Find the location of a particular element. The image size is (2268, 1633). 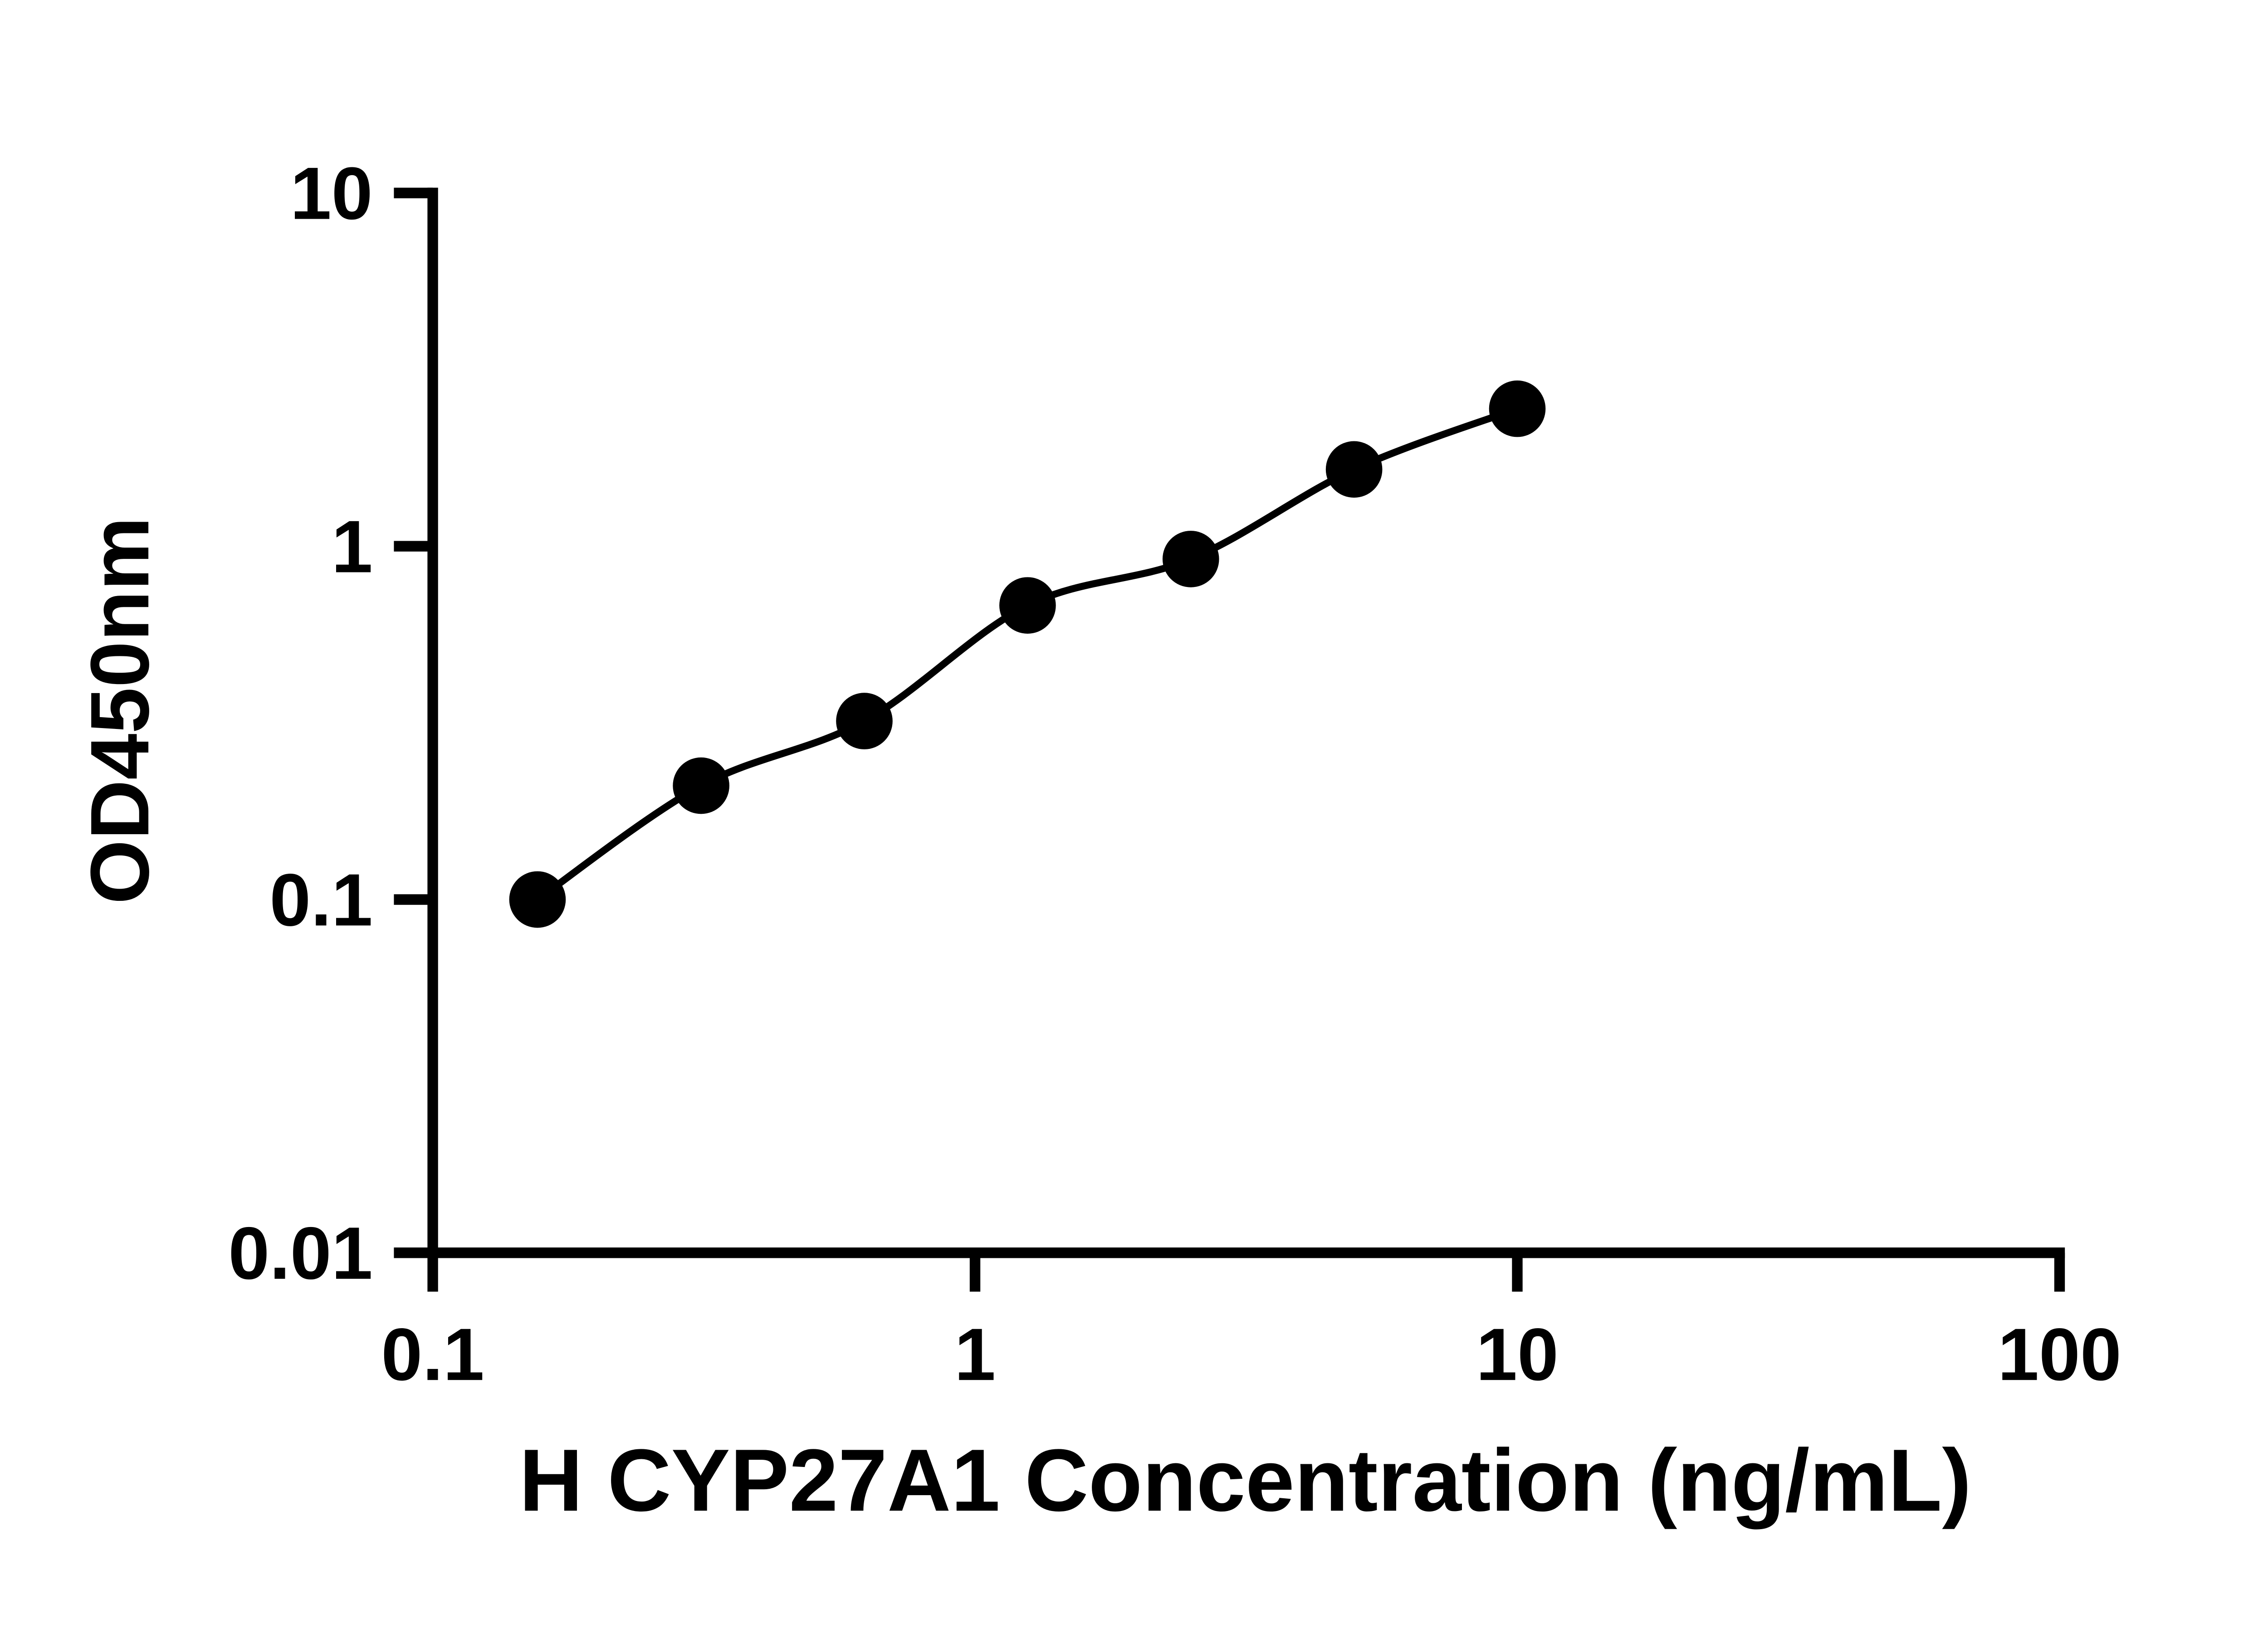

x-tick-label: 10 is located at coordinates (1518, 1354).